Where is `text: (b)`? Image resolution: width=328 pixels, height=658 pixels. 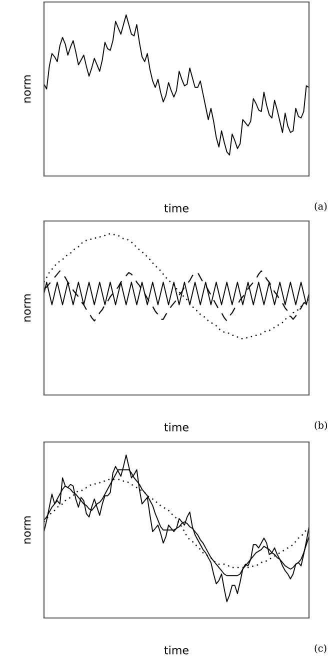
text: (b) is located at coordinates (321, 425).